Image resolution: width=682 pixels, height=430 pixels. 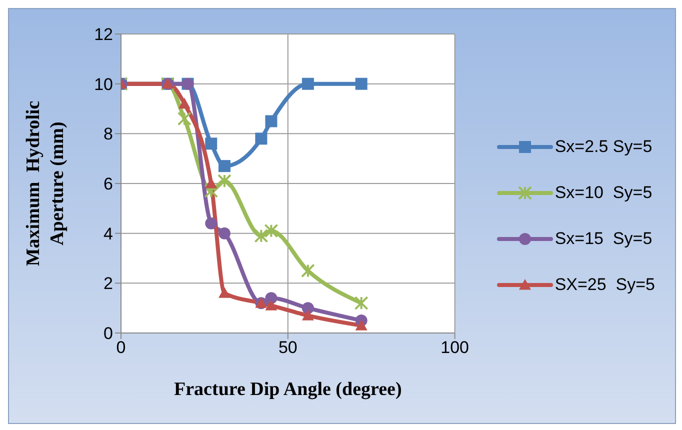 I want to click on y-tick-label: 8, so click(x=108, y=134).